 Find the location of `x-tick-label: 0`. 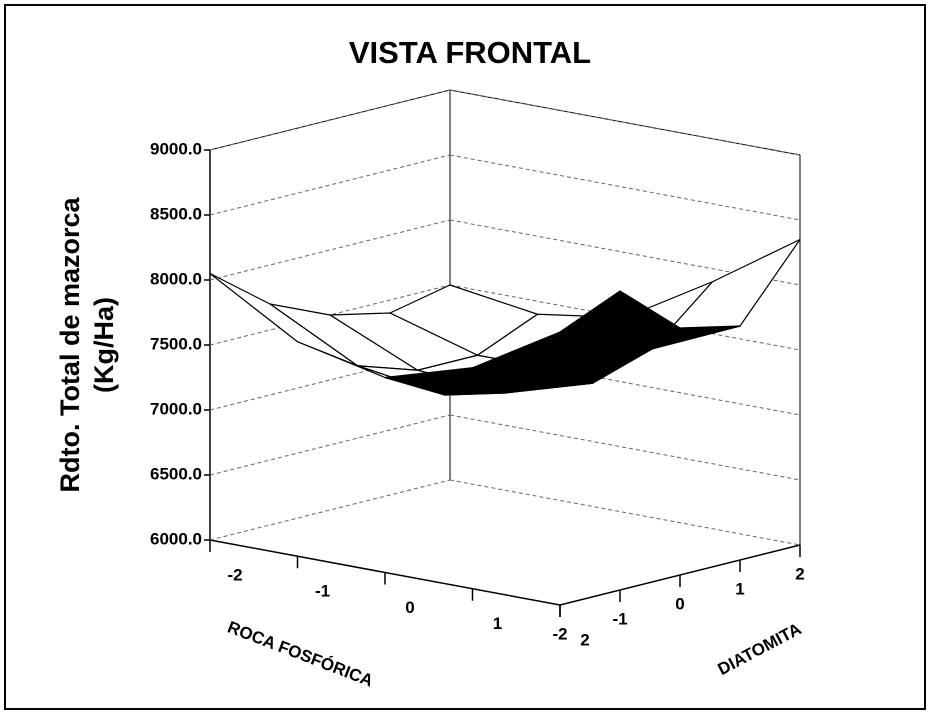

x-tick-label: 0 is located at coordinates (409, 607).